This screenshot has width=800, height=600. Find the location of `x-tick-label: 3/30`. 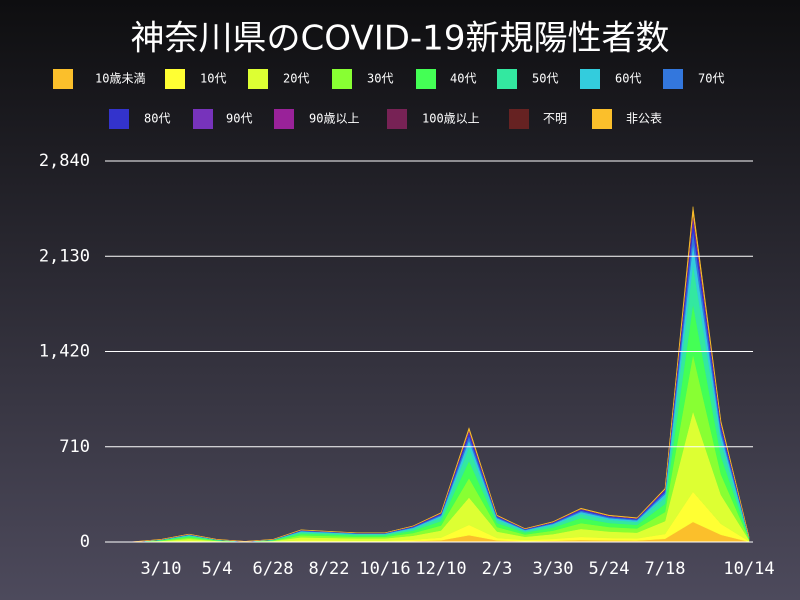

x-tick-label: 3/30 is located at coordinates (553, 569).